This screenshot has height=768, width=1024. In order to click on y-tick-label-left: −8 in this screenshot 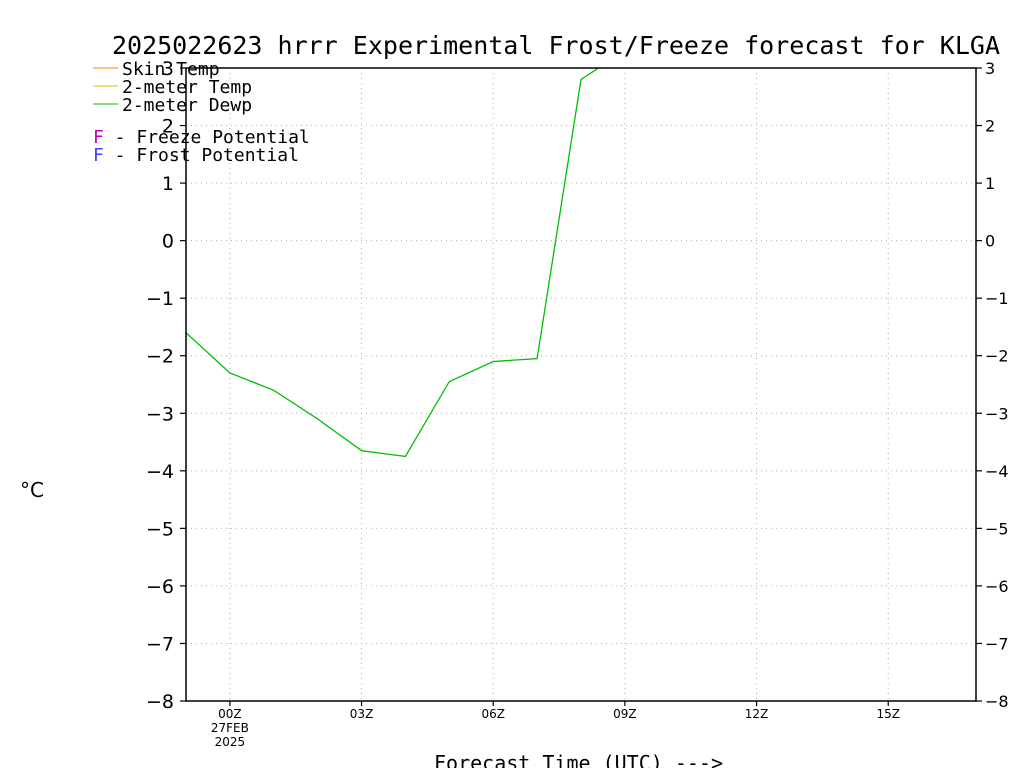, I will do `click(160, 702)`.